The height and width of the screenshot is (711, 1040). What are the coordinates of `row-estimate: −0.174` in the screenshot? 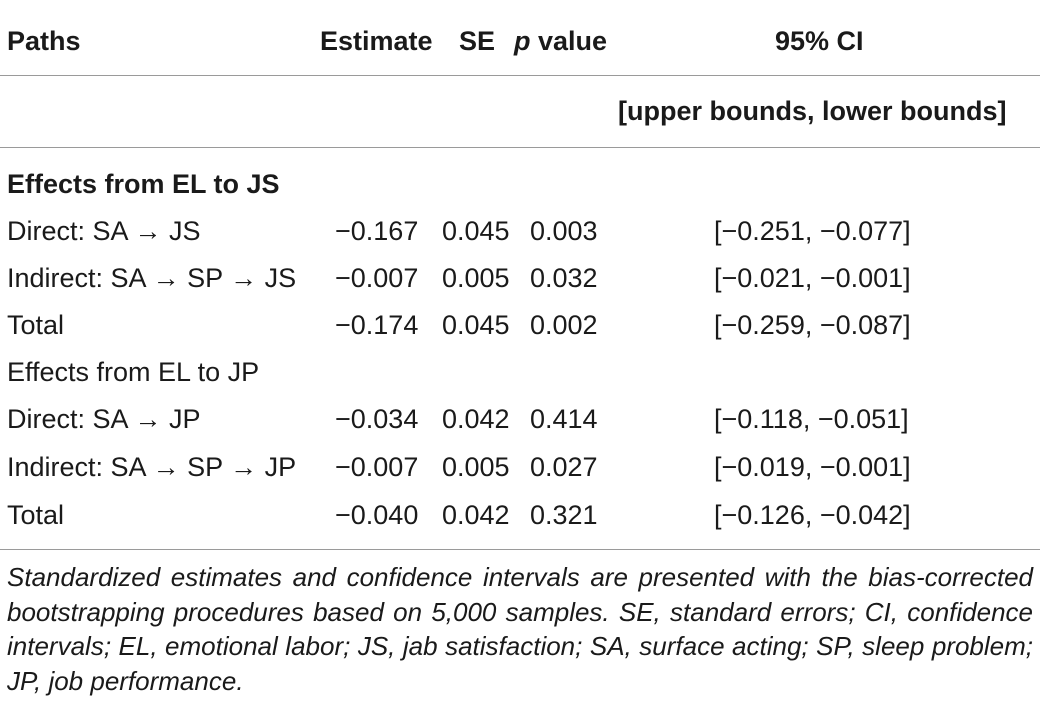 It's located at (377, 325).